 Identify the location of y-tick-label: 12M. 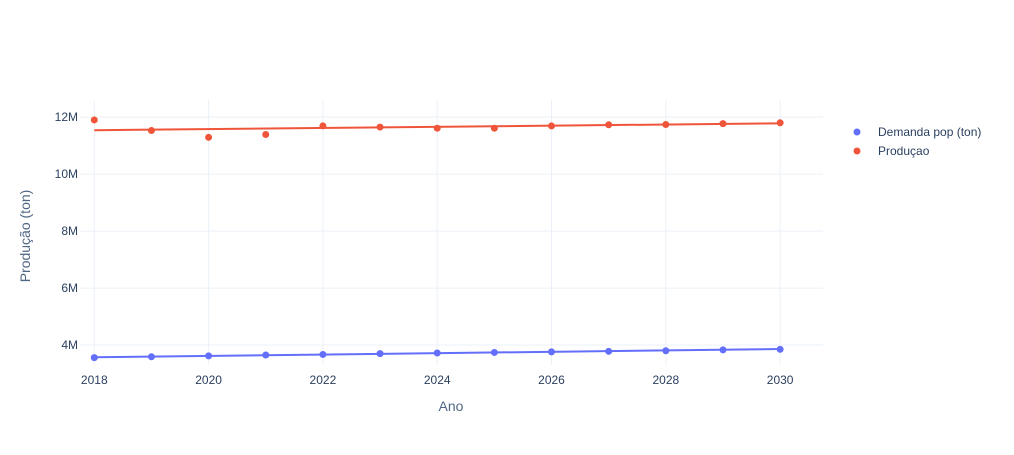
(66, 117).